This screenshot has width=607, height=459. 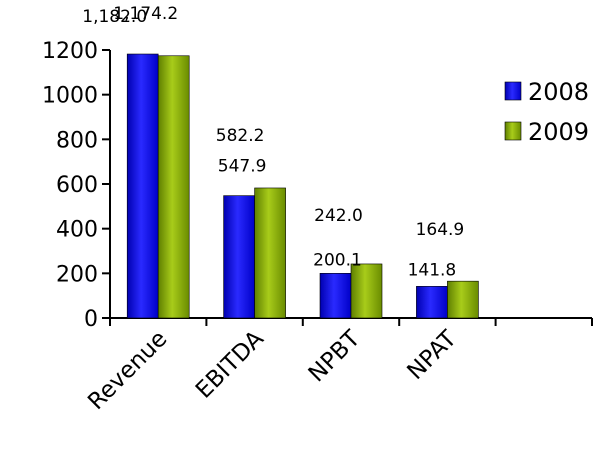 I want to click on legend-label: 2008, so click(x=558, y=92).